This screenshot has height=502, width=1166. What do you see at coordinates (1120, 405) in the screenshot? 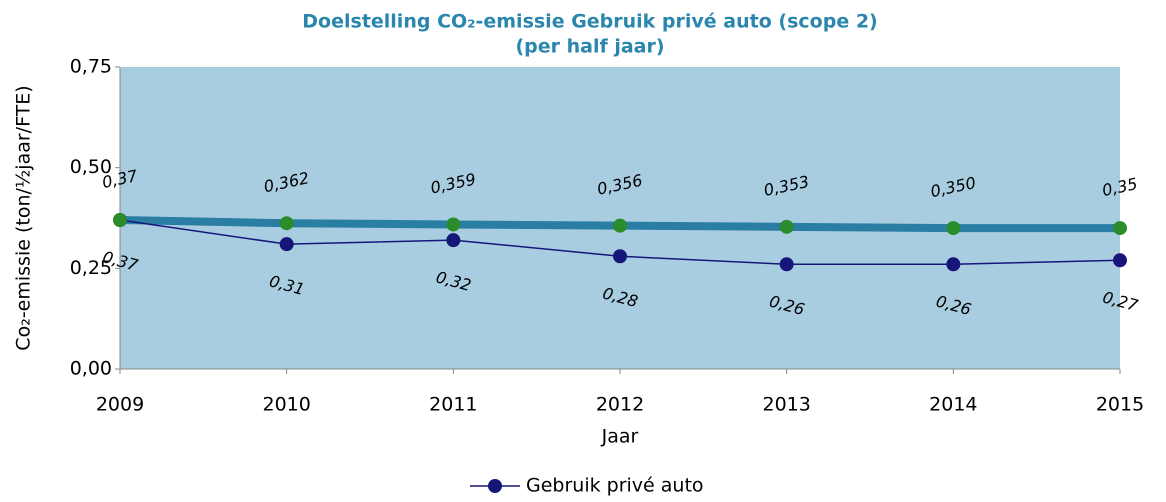
I see `x-tick-label: 2015` at bounding box center [1120, 405].